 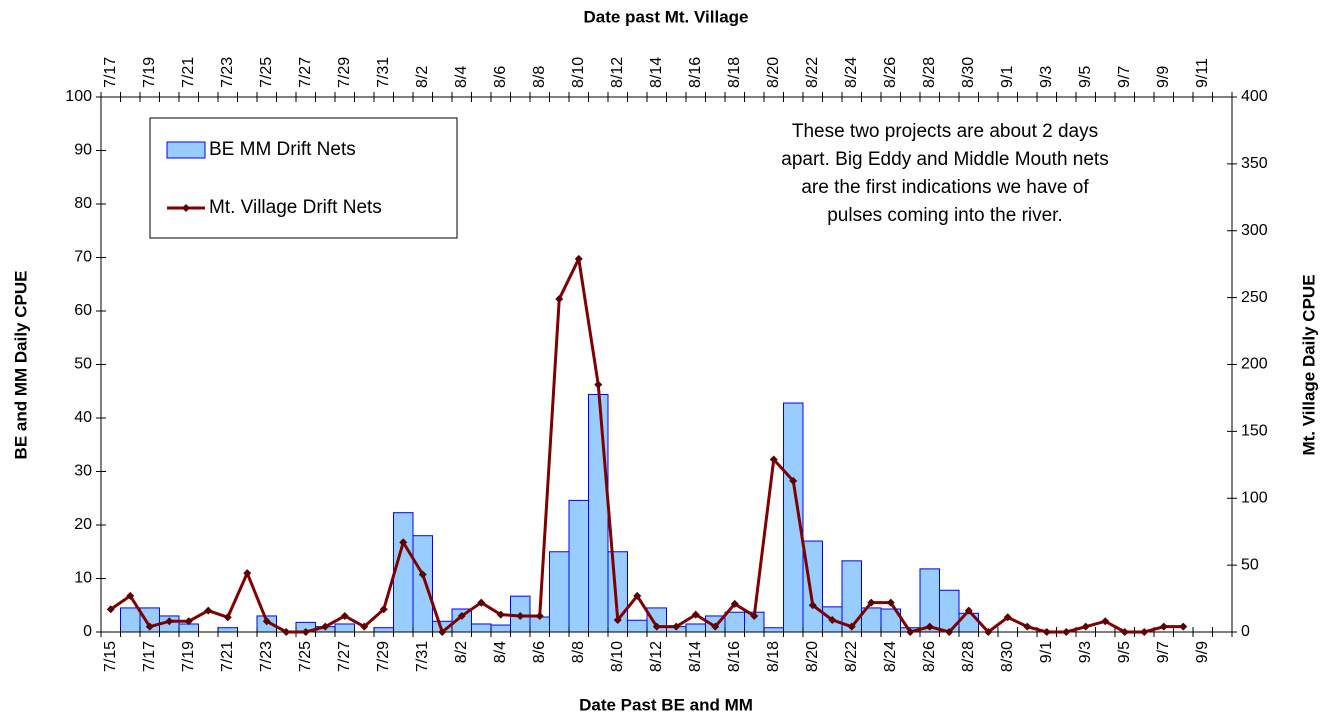 What do you see at coordinates (422, 77) in the screenshot?
I see `x2-tick-label: 8/2` at bounding box center [422, 77].